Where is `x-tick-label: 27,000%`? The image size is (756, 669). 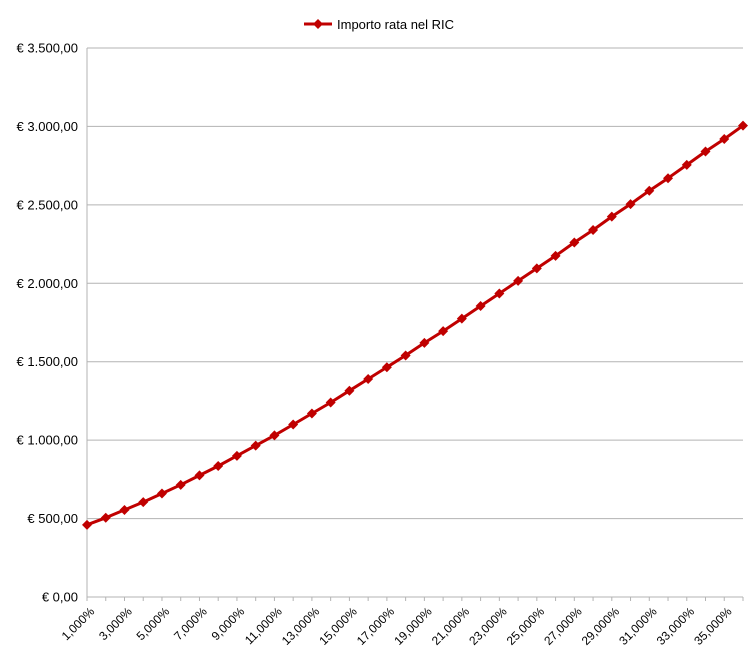
x-tick-label: 27,000% is located at coordinates (563, 626).